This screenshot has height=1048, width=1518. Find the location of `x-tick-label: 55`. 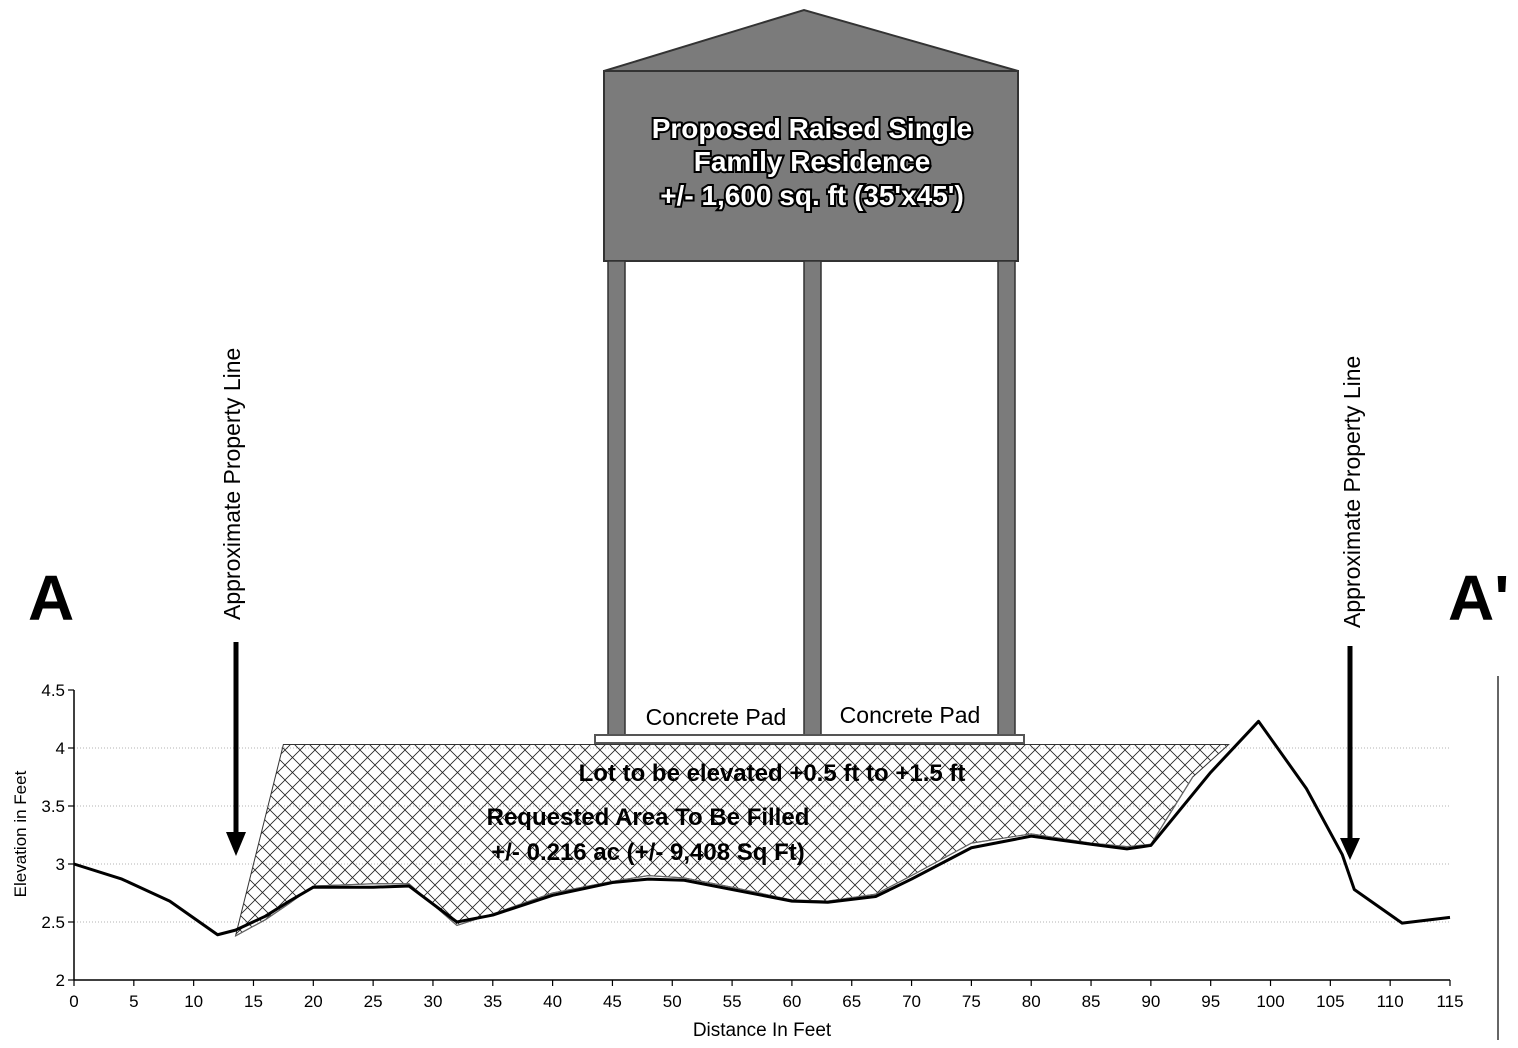

x-tick-label: 55 is located at coordinates (732, 1001).